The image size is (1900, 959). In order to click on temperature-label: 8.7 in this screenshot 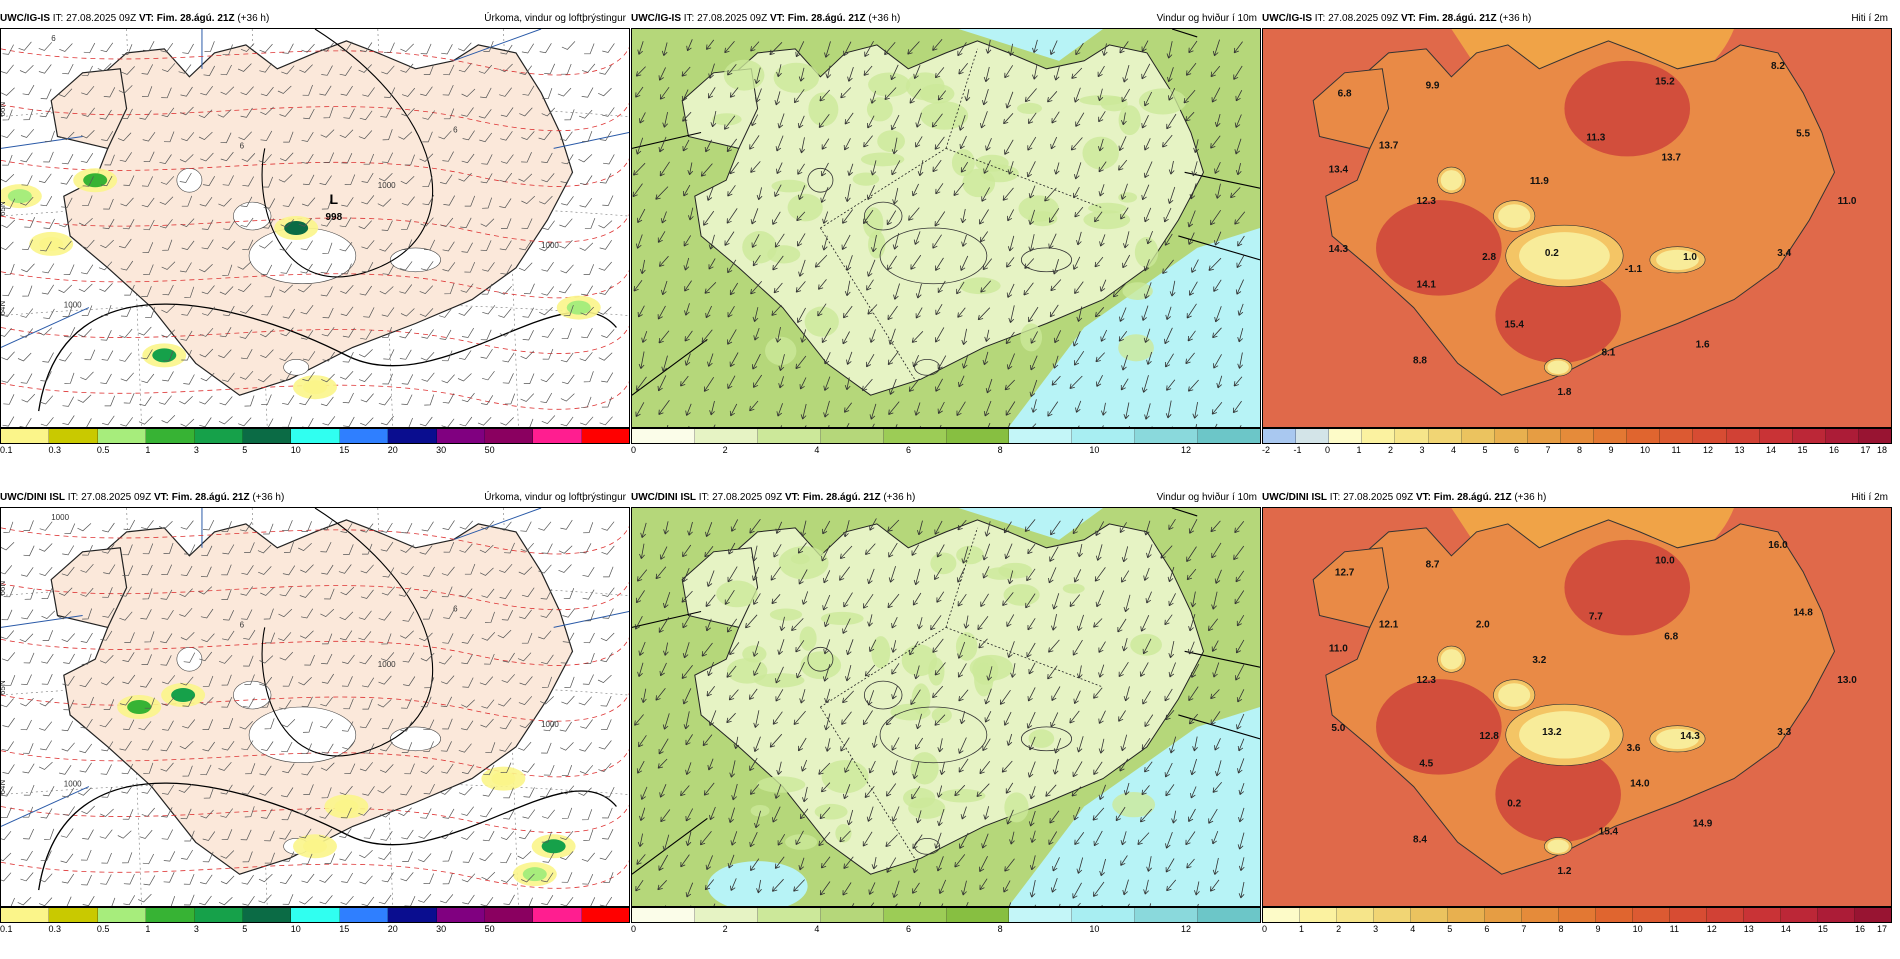, I will do `click(1433, 565)`.